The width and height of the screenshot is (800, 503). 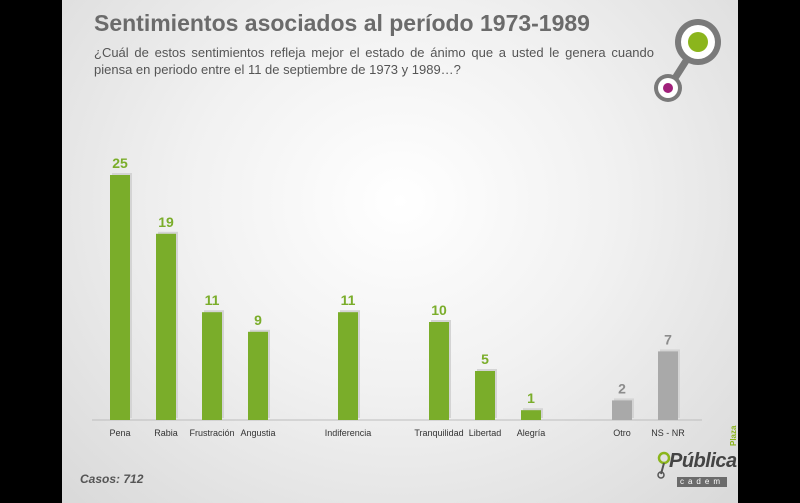 What do you see at coordinates (668, 433) in the screenshot?
I see `category-label: NS - NR` at bounding box center [668, 433].